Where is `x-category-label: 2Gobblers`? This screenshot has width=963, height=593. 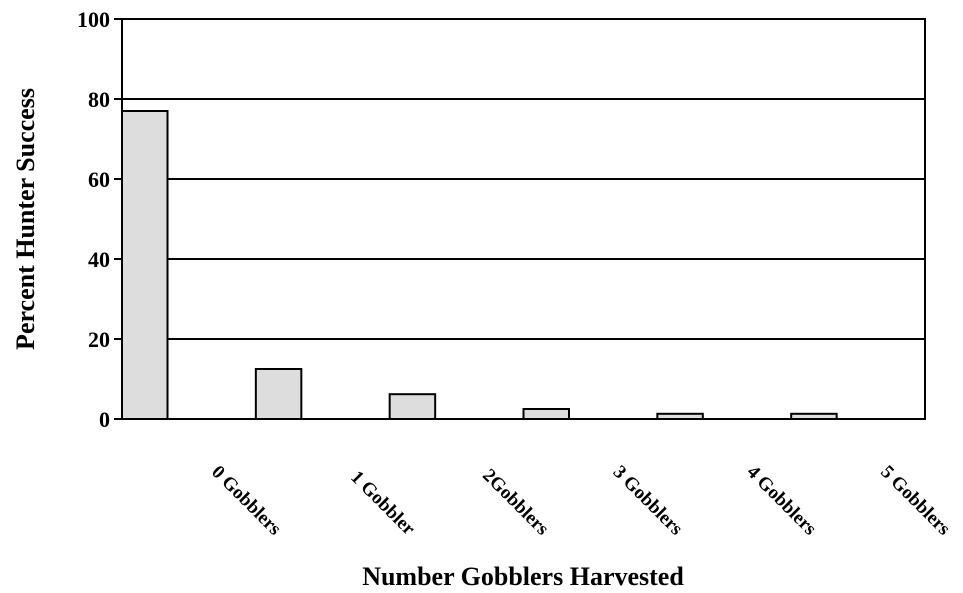 x-category-label: 2Gobblers is located at coordinates (515, 502).